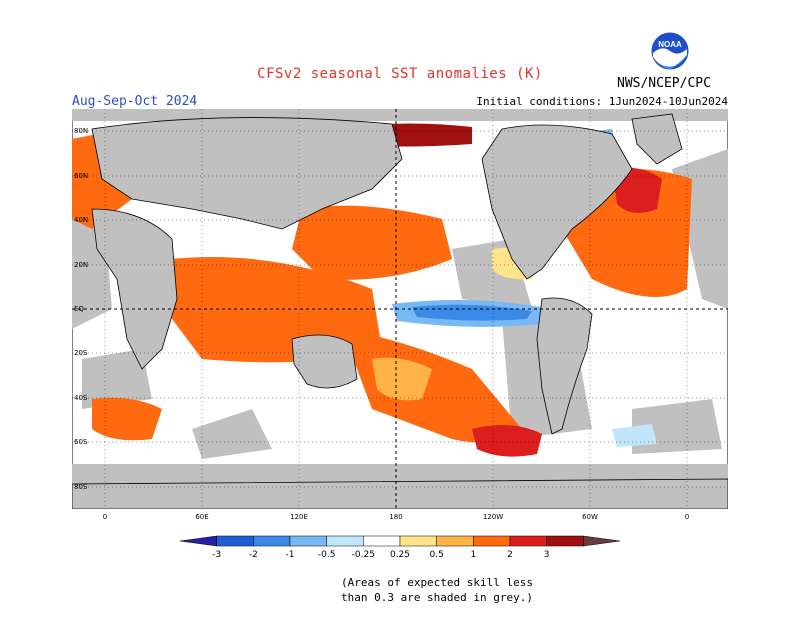 This screenshot has width=800, height=618. I want to click on colorbar-tick-label: 3, so click(547, 555).